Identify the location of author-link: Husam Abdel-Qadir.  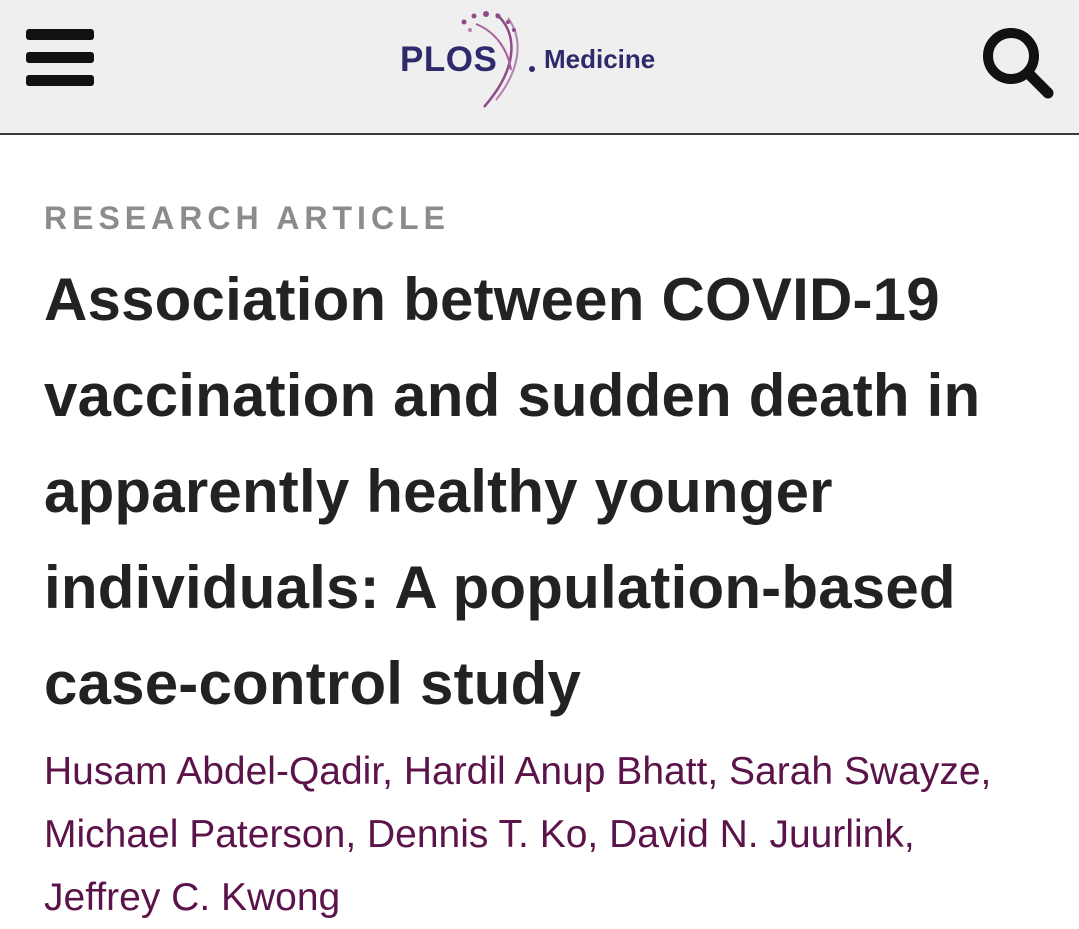
(213, 771).